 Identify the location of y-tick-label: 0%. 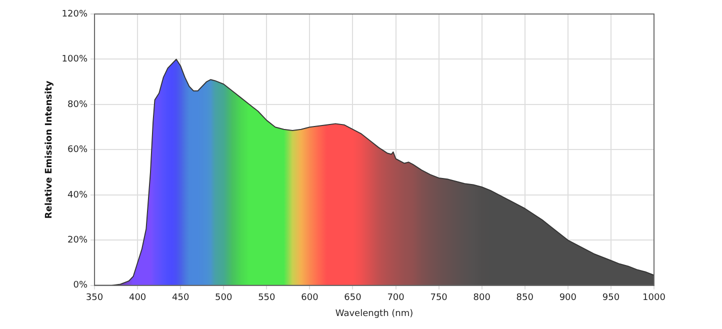
(80, 285).